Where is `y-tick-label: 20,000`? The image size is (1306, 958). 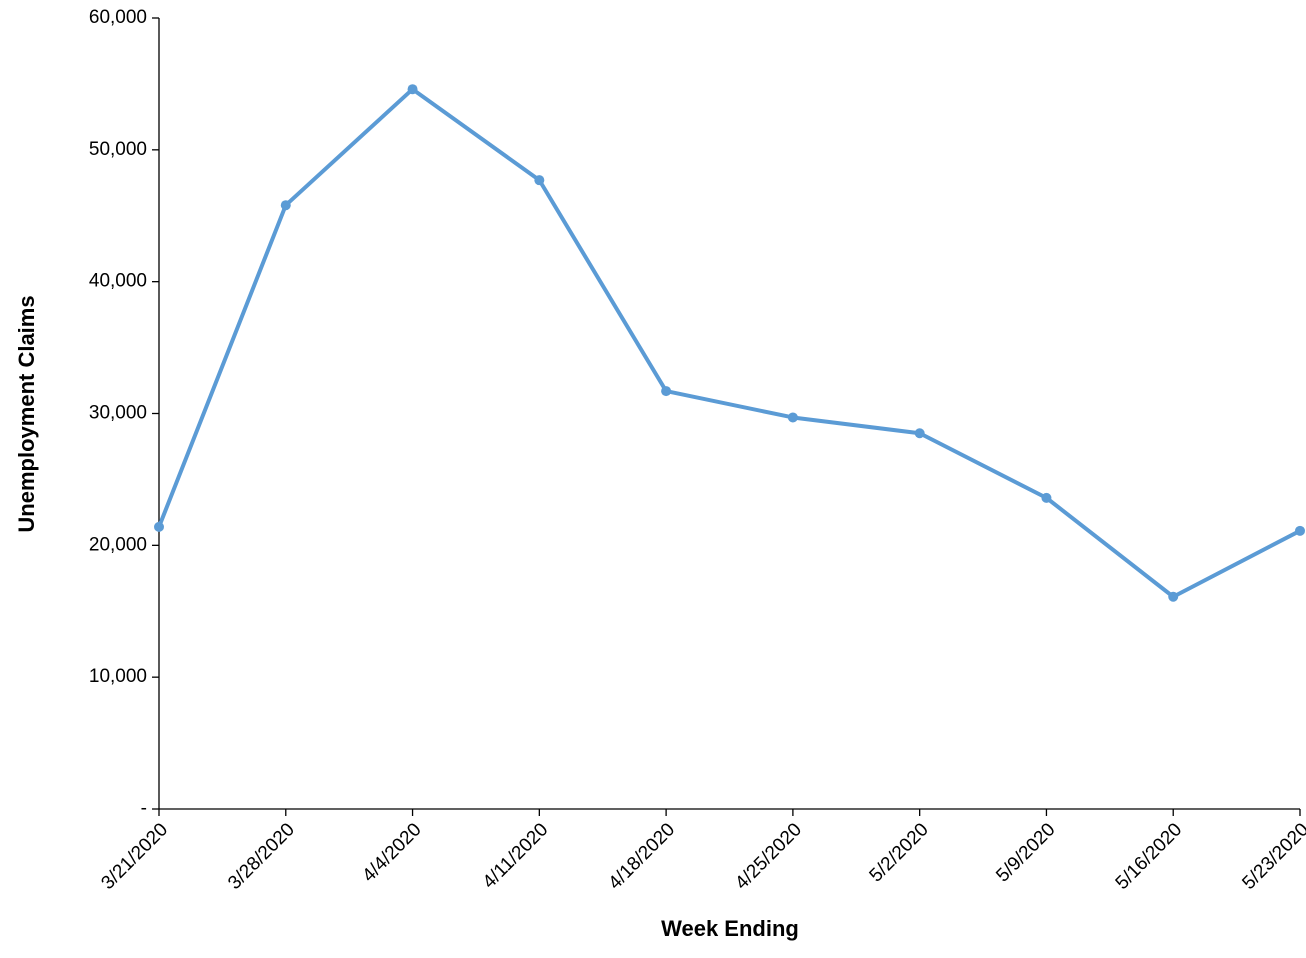
y-tick-label: 20,000 is located at coordinates (118, 544).